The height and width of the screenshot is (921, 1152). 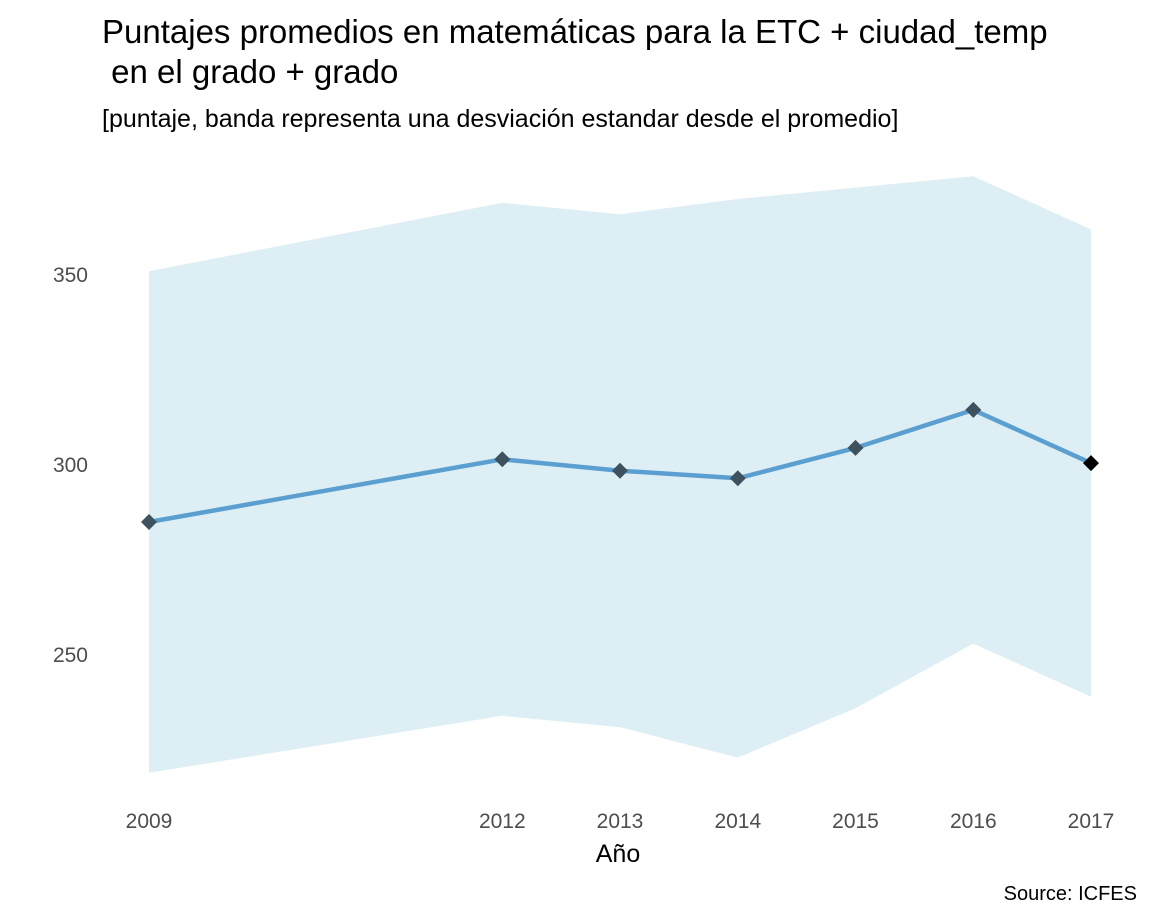 What do you see at coordinates (70, 275) in the screenshot?
I see `y-tick-label-350: 350` at bounding box center [70, 275].